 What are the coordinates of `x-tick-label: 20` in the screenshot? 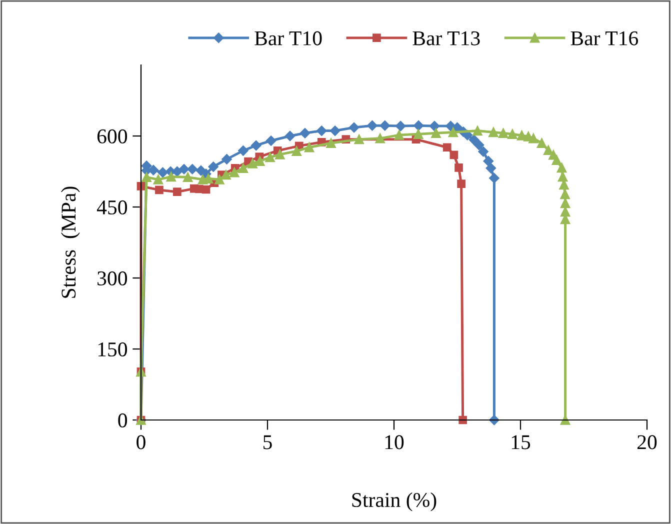 It's located at (647, 442).